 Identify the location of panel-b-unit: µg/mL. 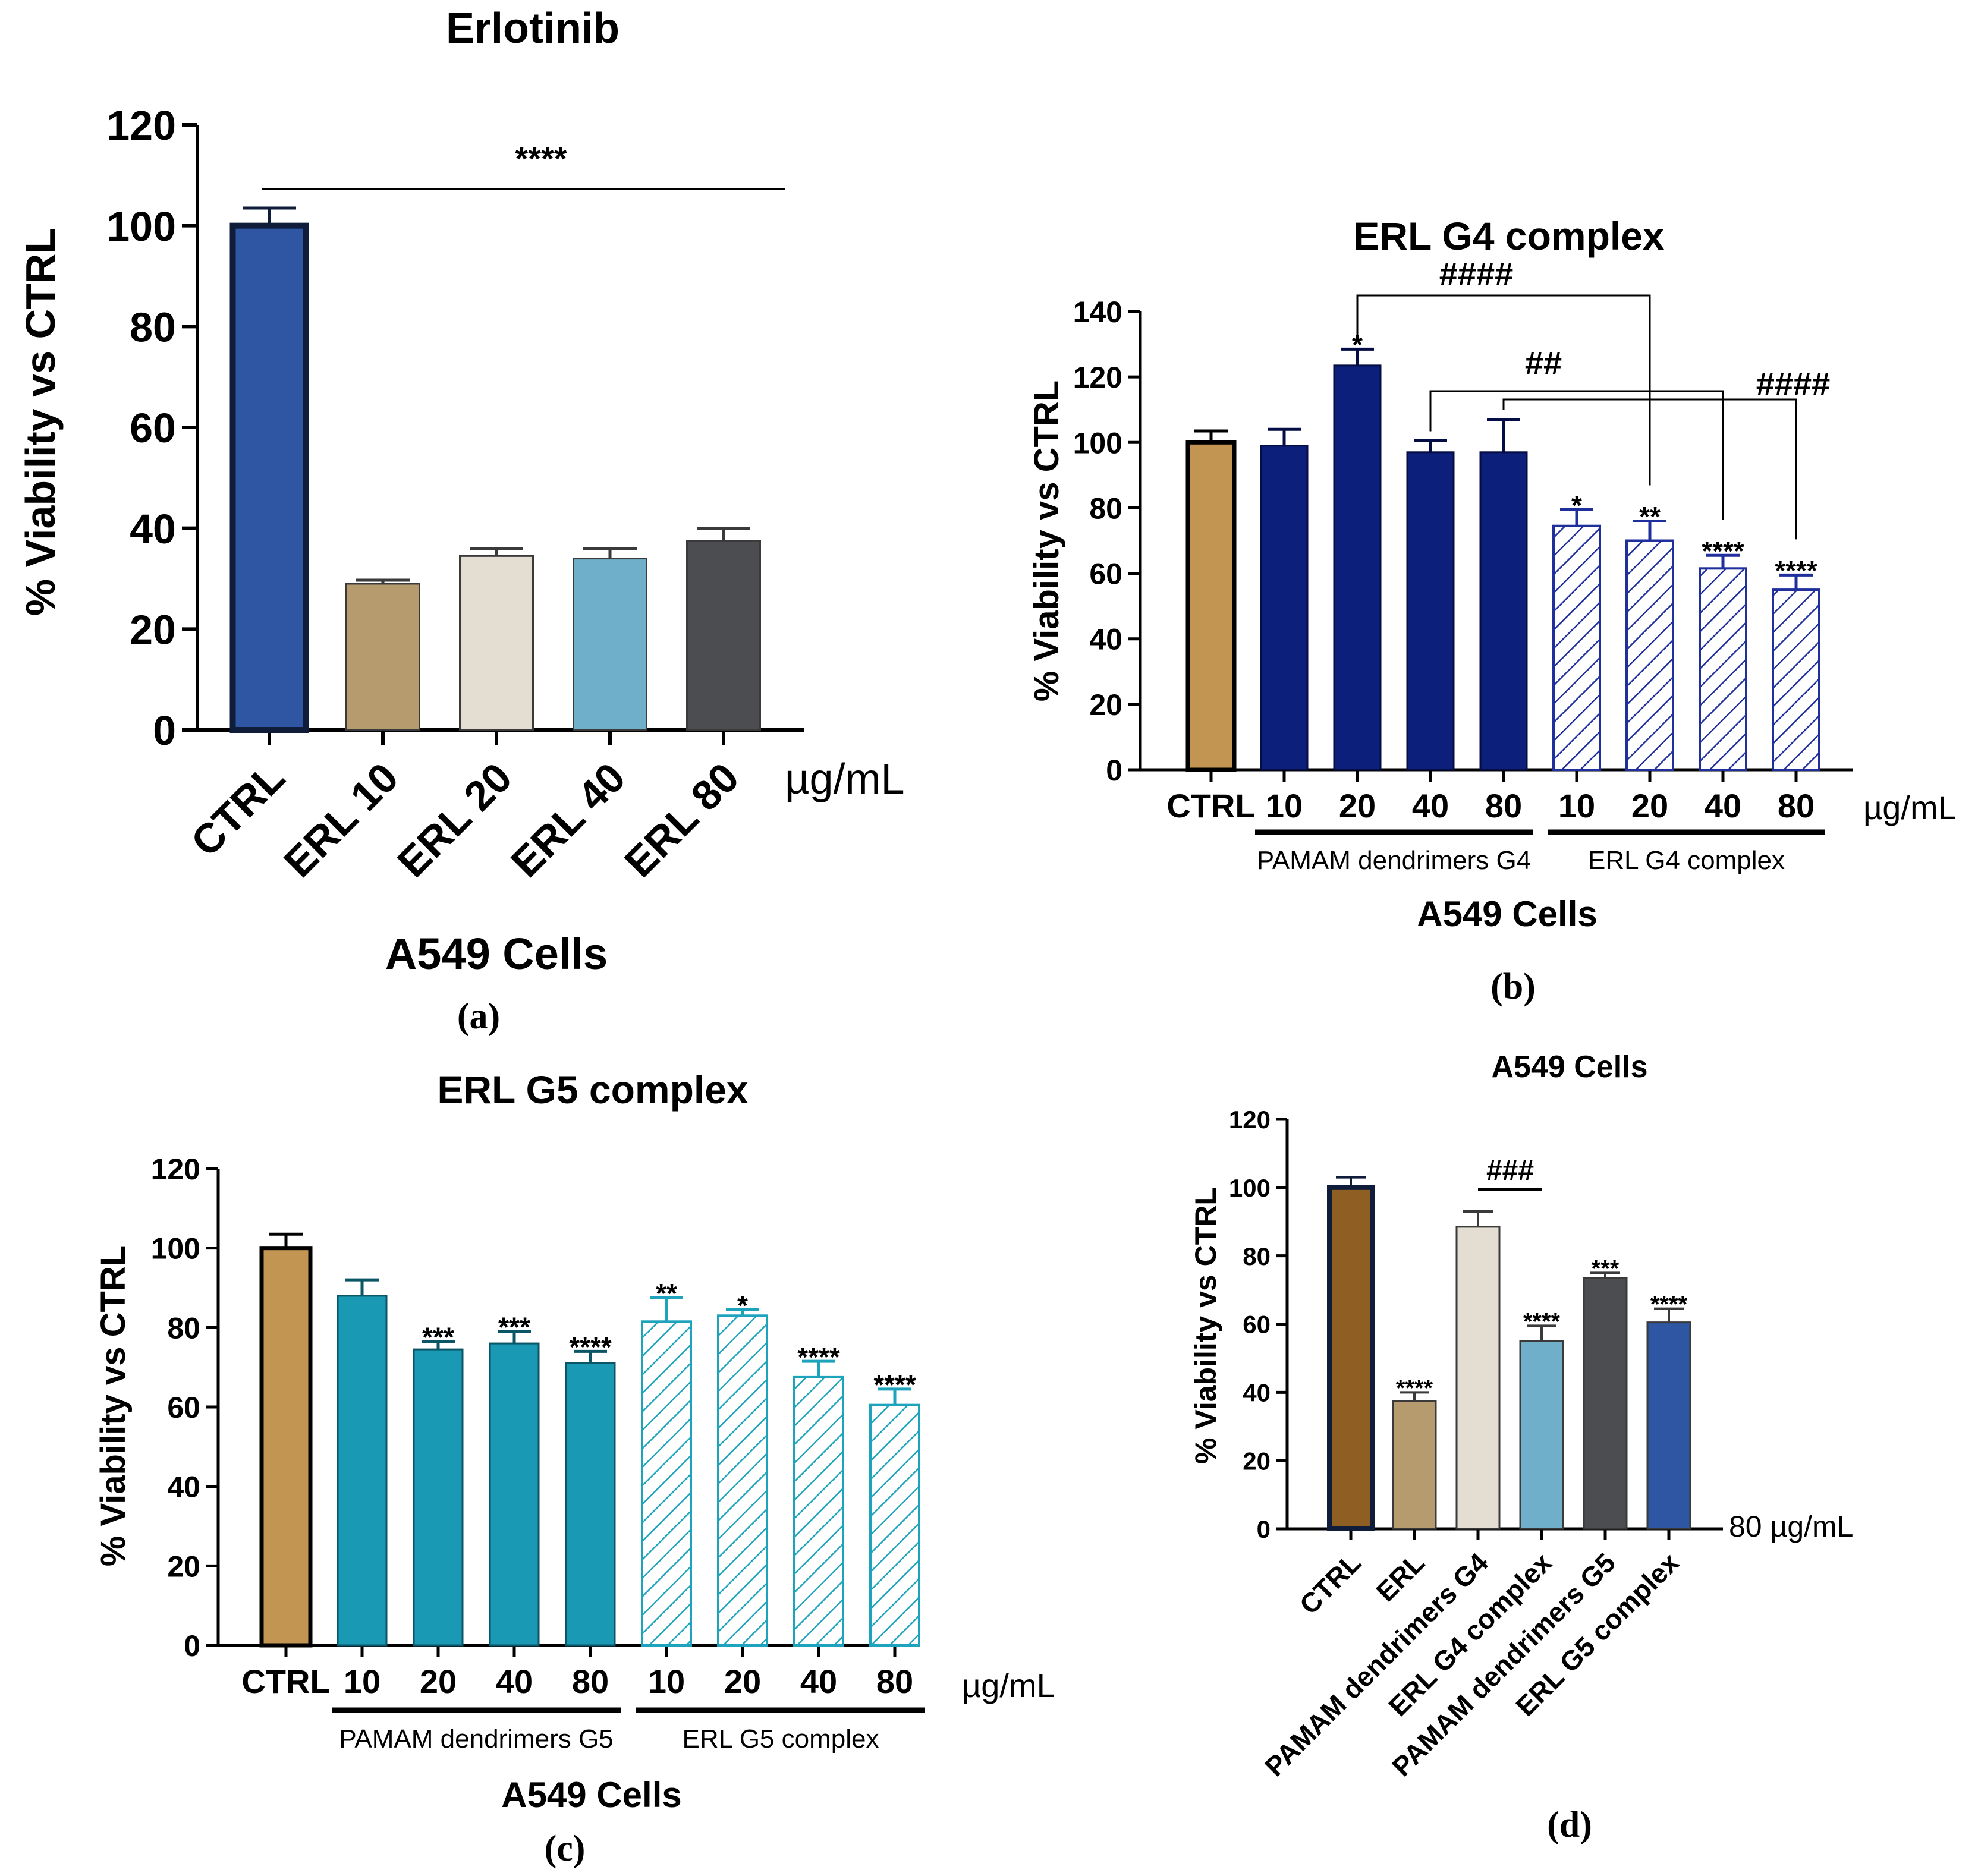
(1910, 807).